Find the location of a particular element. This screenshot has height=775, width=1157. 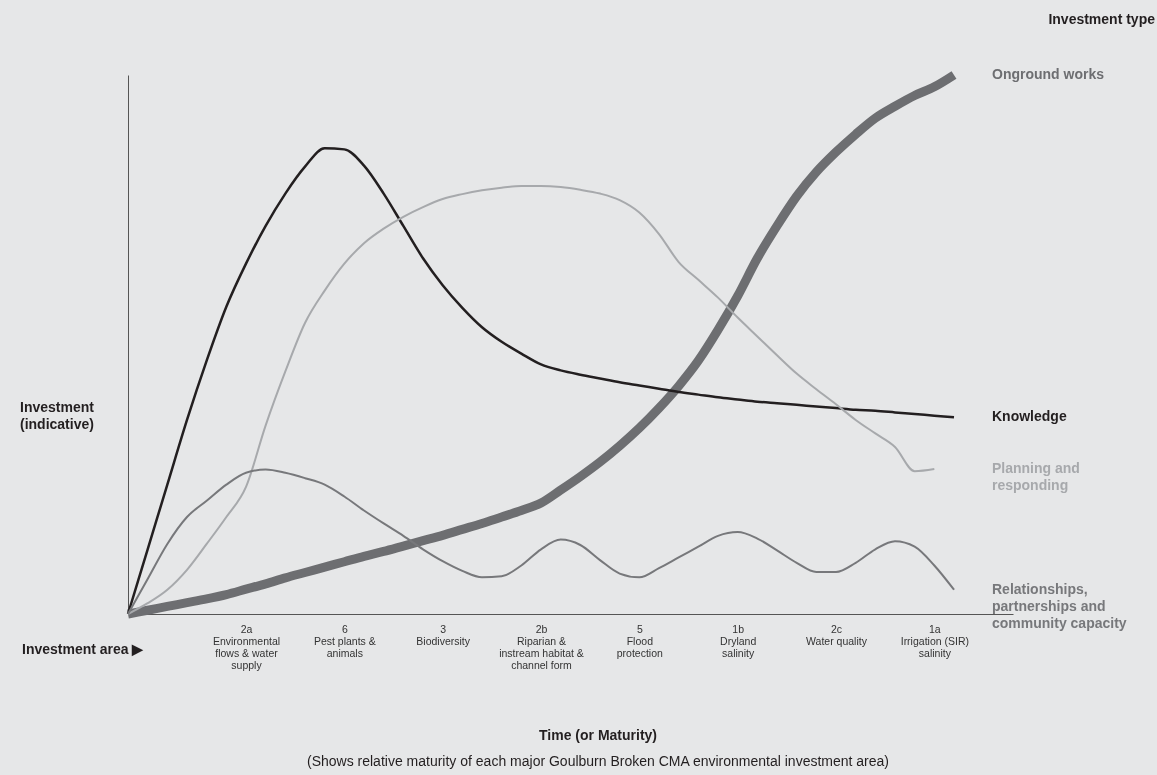

x-tick-label: 2b Riparian & instream habitat & channel form is located at coordinates (541, 646).